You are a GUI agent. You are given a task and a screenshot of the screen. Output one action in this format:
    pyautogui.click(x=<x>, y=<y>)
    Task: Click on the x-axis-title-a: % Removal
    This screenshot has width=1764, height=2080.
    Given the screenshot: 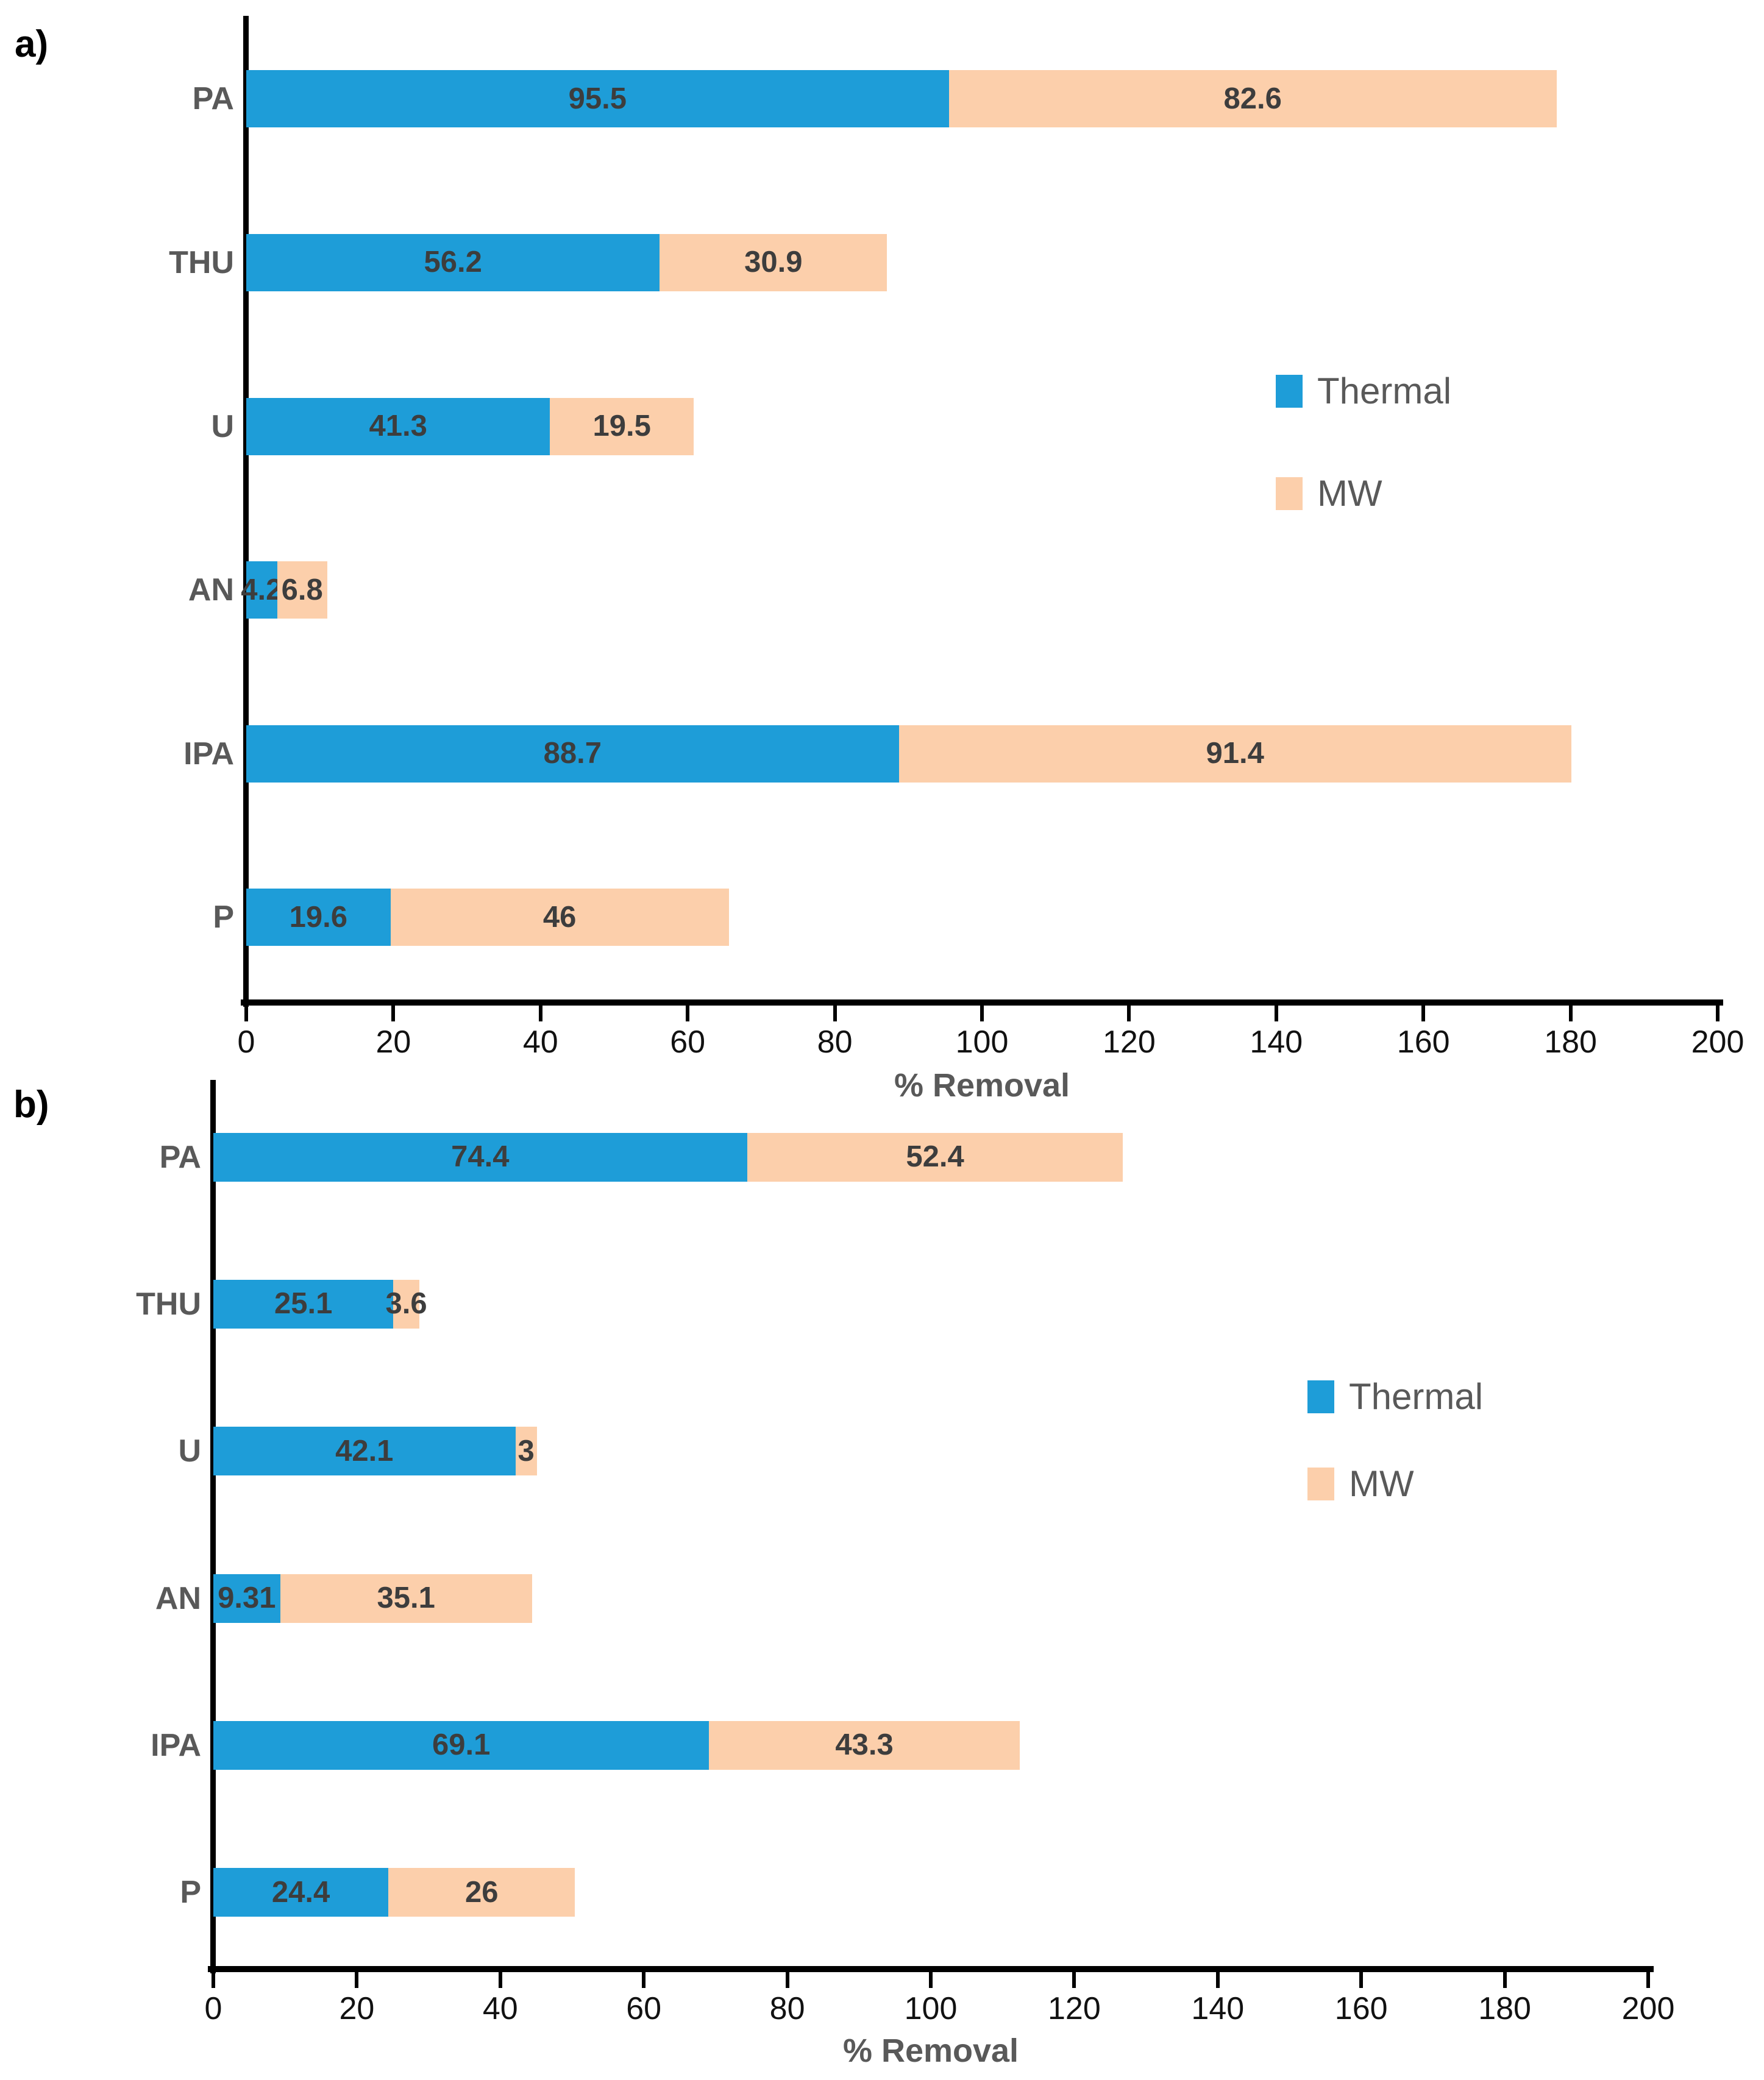 What is the action you would take?
    pyautogui.click(x=982, y=1085)
    